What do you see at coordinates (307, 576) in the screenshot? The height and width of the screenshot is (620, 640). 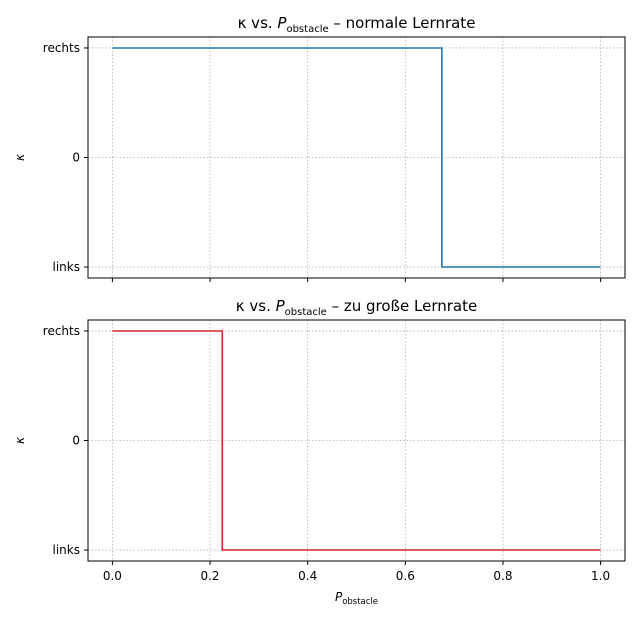 I see `x-tick-label: 0.4` at bounding box center [307, 576].